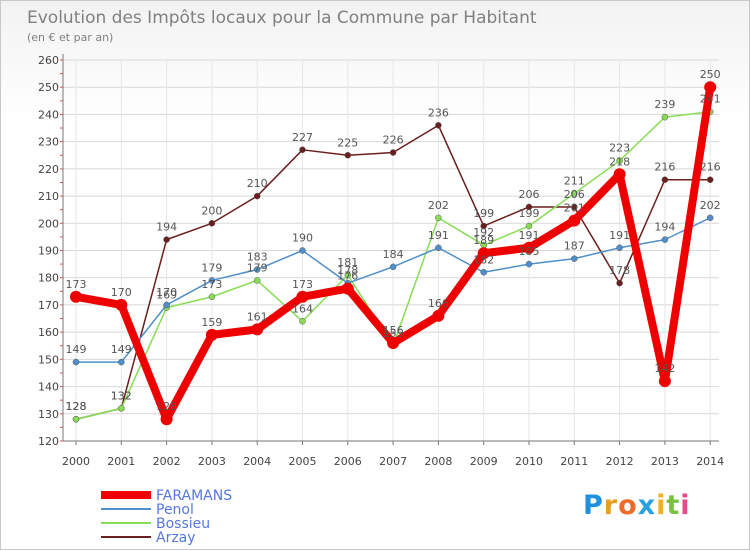  What do you see at coordinates (574, 208) in the screenshot?
I see `data-label-faramans: 201` at bounding box center [574, 208].